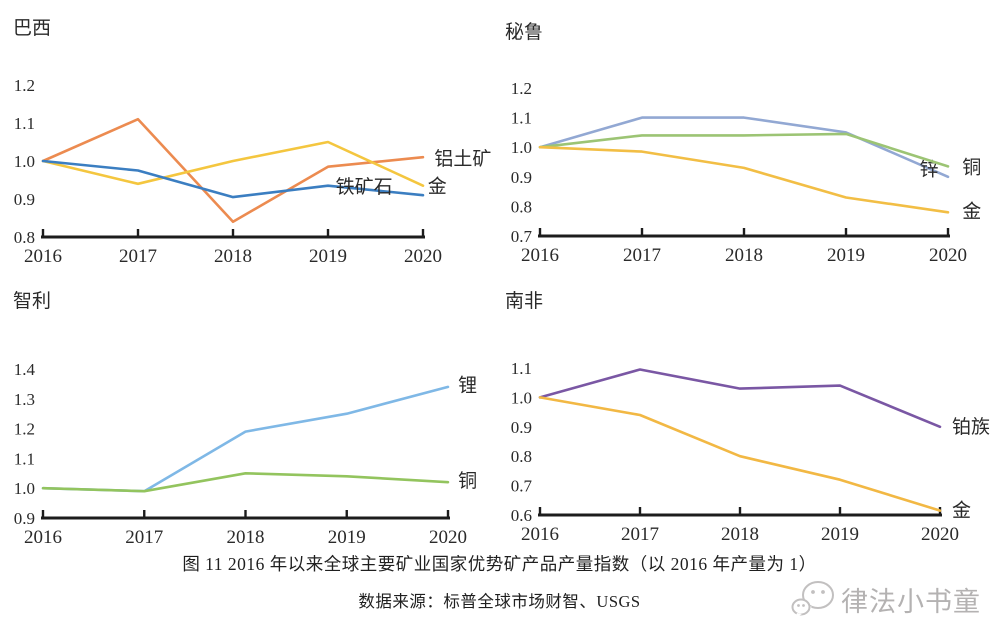 The image size is (999, 635). What do you see at coordinates (32, 301) in the screenshot?
I see `chart-title: 智利` at bounding box center [32, 301].